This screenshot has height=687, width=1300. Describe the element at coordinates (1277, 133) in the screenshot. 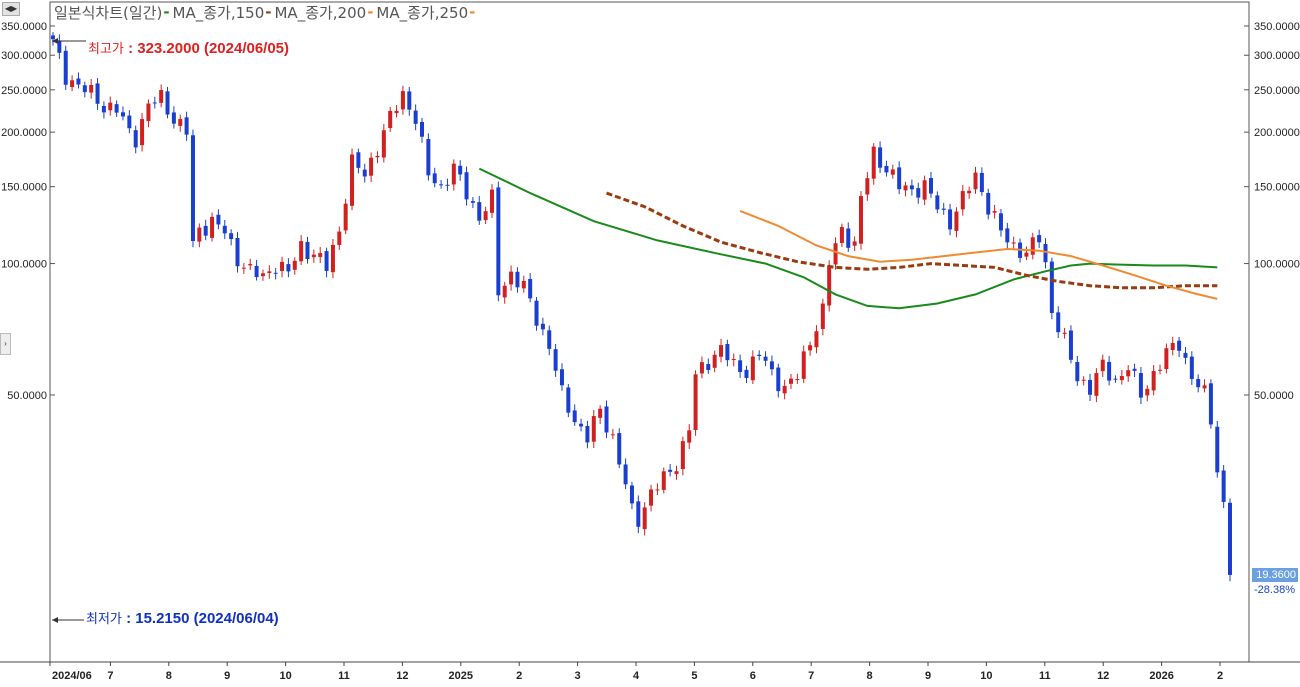

I see `y-tick-label-right: 200.0000` at that location.